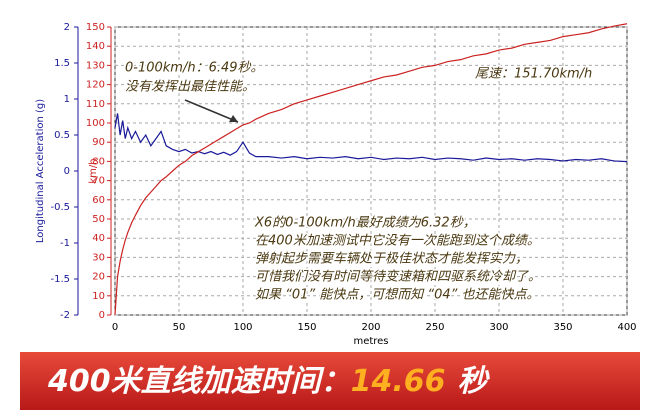 The width and height of the screenshot is (665, 420). Describe the element at coordinates (62, 135) in the screenshot. I see `y-tick-label: 0.5` at that location.